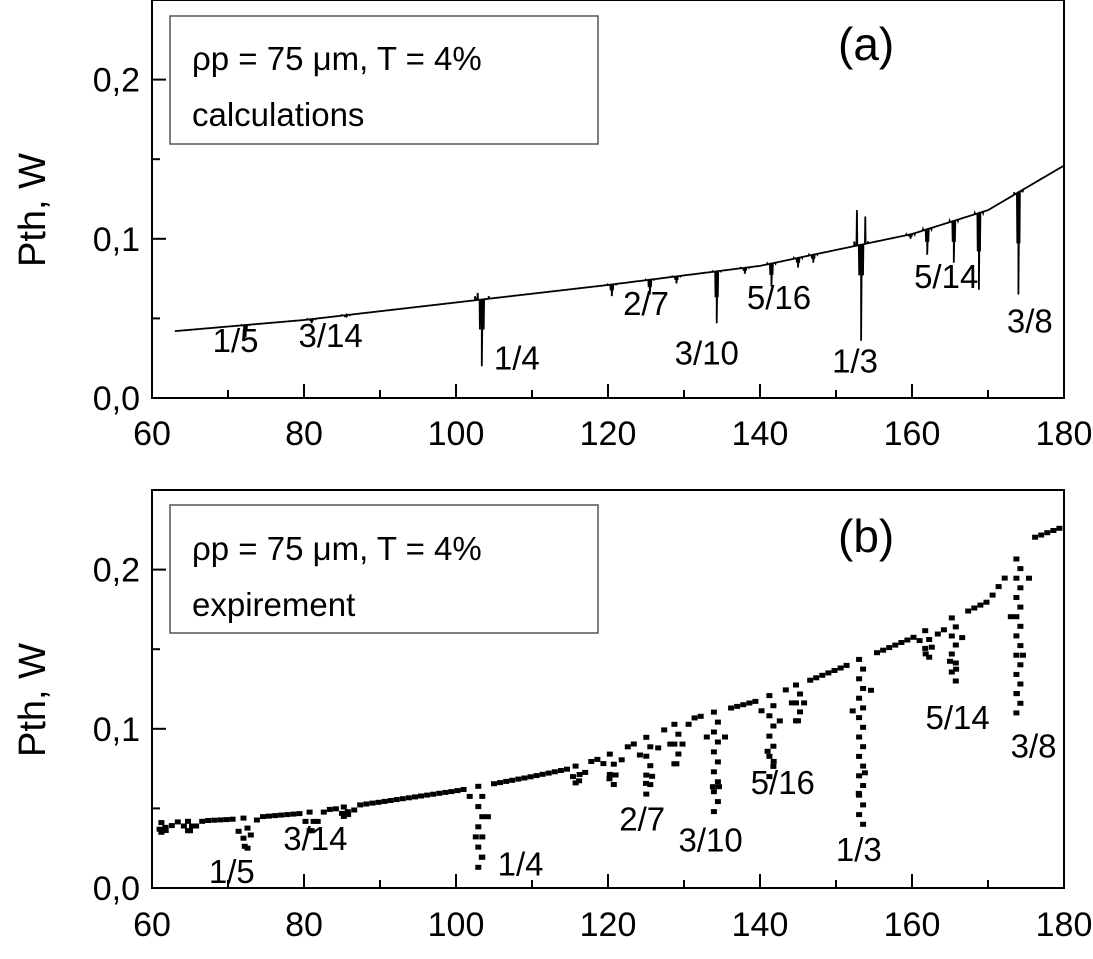 Image resolution: width=1093 pixels, height=959 pixels. I want to click on panel-a-legend-line2: calculations, so click(278, 114).